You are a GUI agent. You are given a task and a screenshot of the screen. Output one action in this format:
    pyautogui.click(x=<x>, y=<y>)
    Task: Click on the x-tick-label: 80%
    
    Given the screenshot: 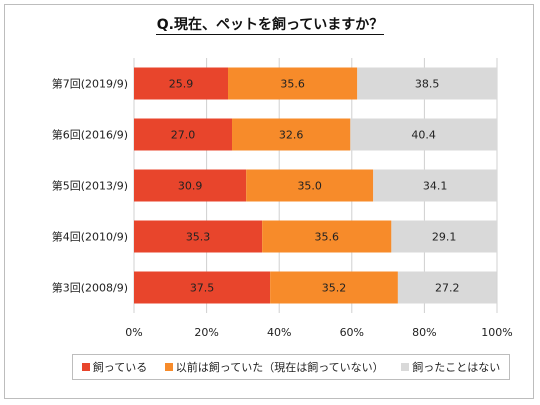 What is the action you would take?
    pyautogui.click(x=424, y=332)
    